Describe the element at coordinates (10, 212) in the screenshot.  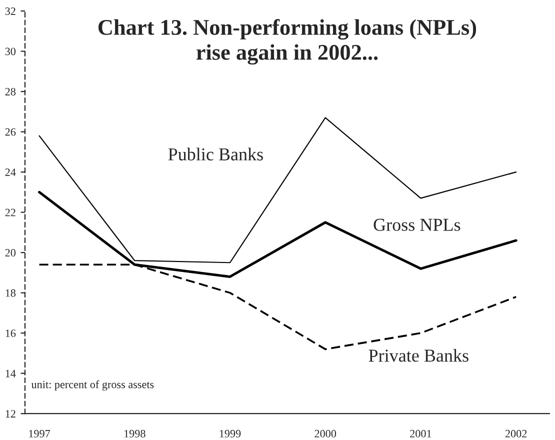
I see `y-tick-label: 22` at that location.